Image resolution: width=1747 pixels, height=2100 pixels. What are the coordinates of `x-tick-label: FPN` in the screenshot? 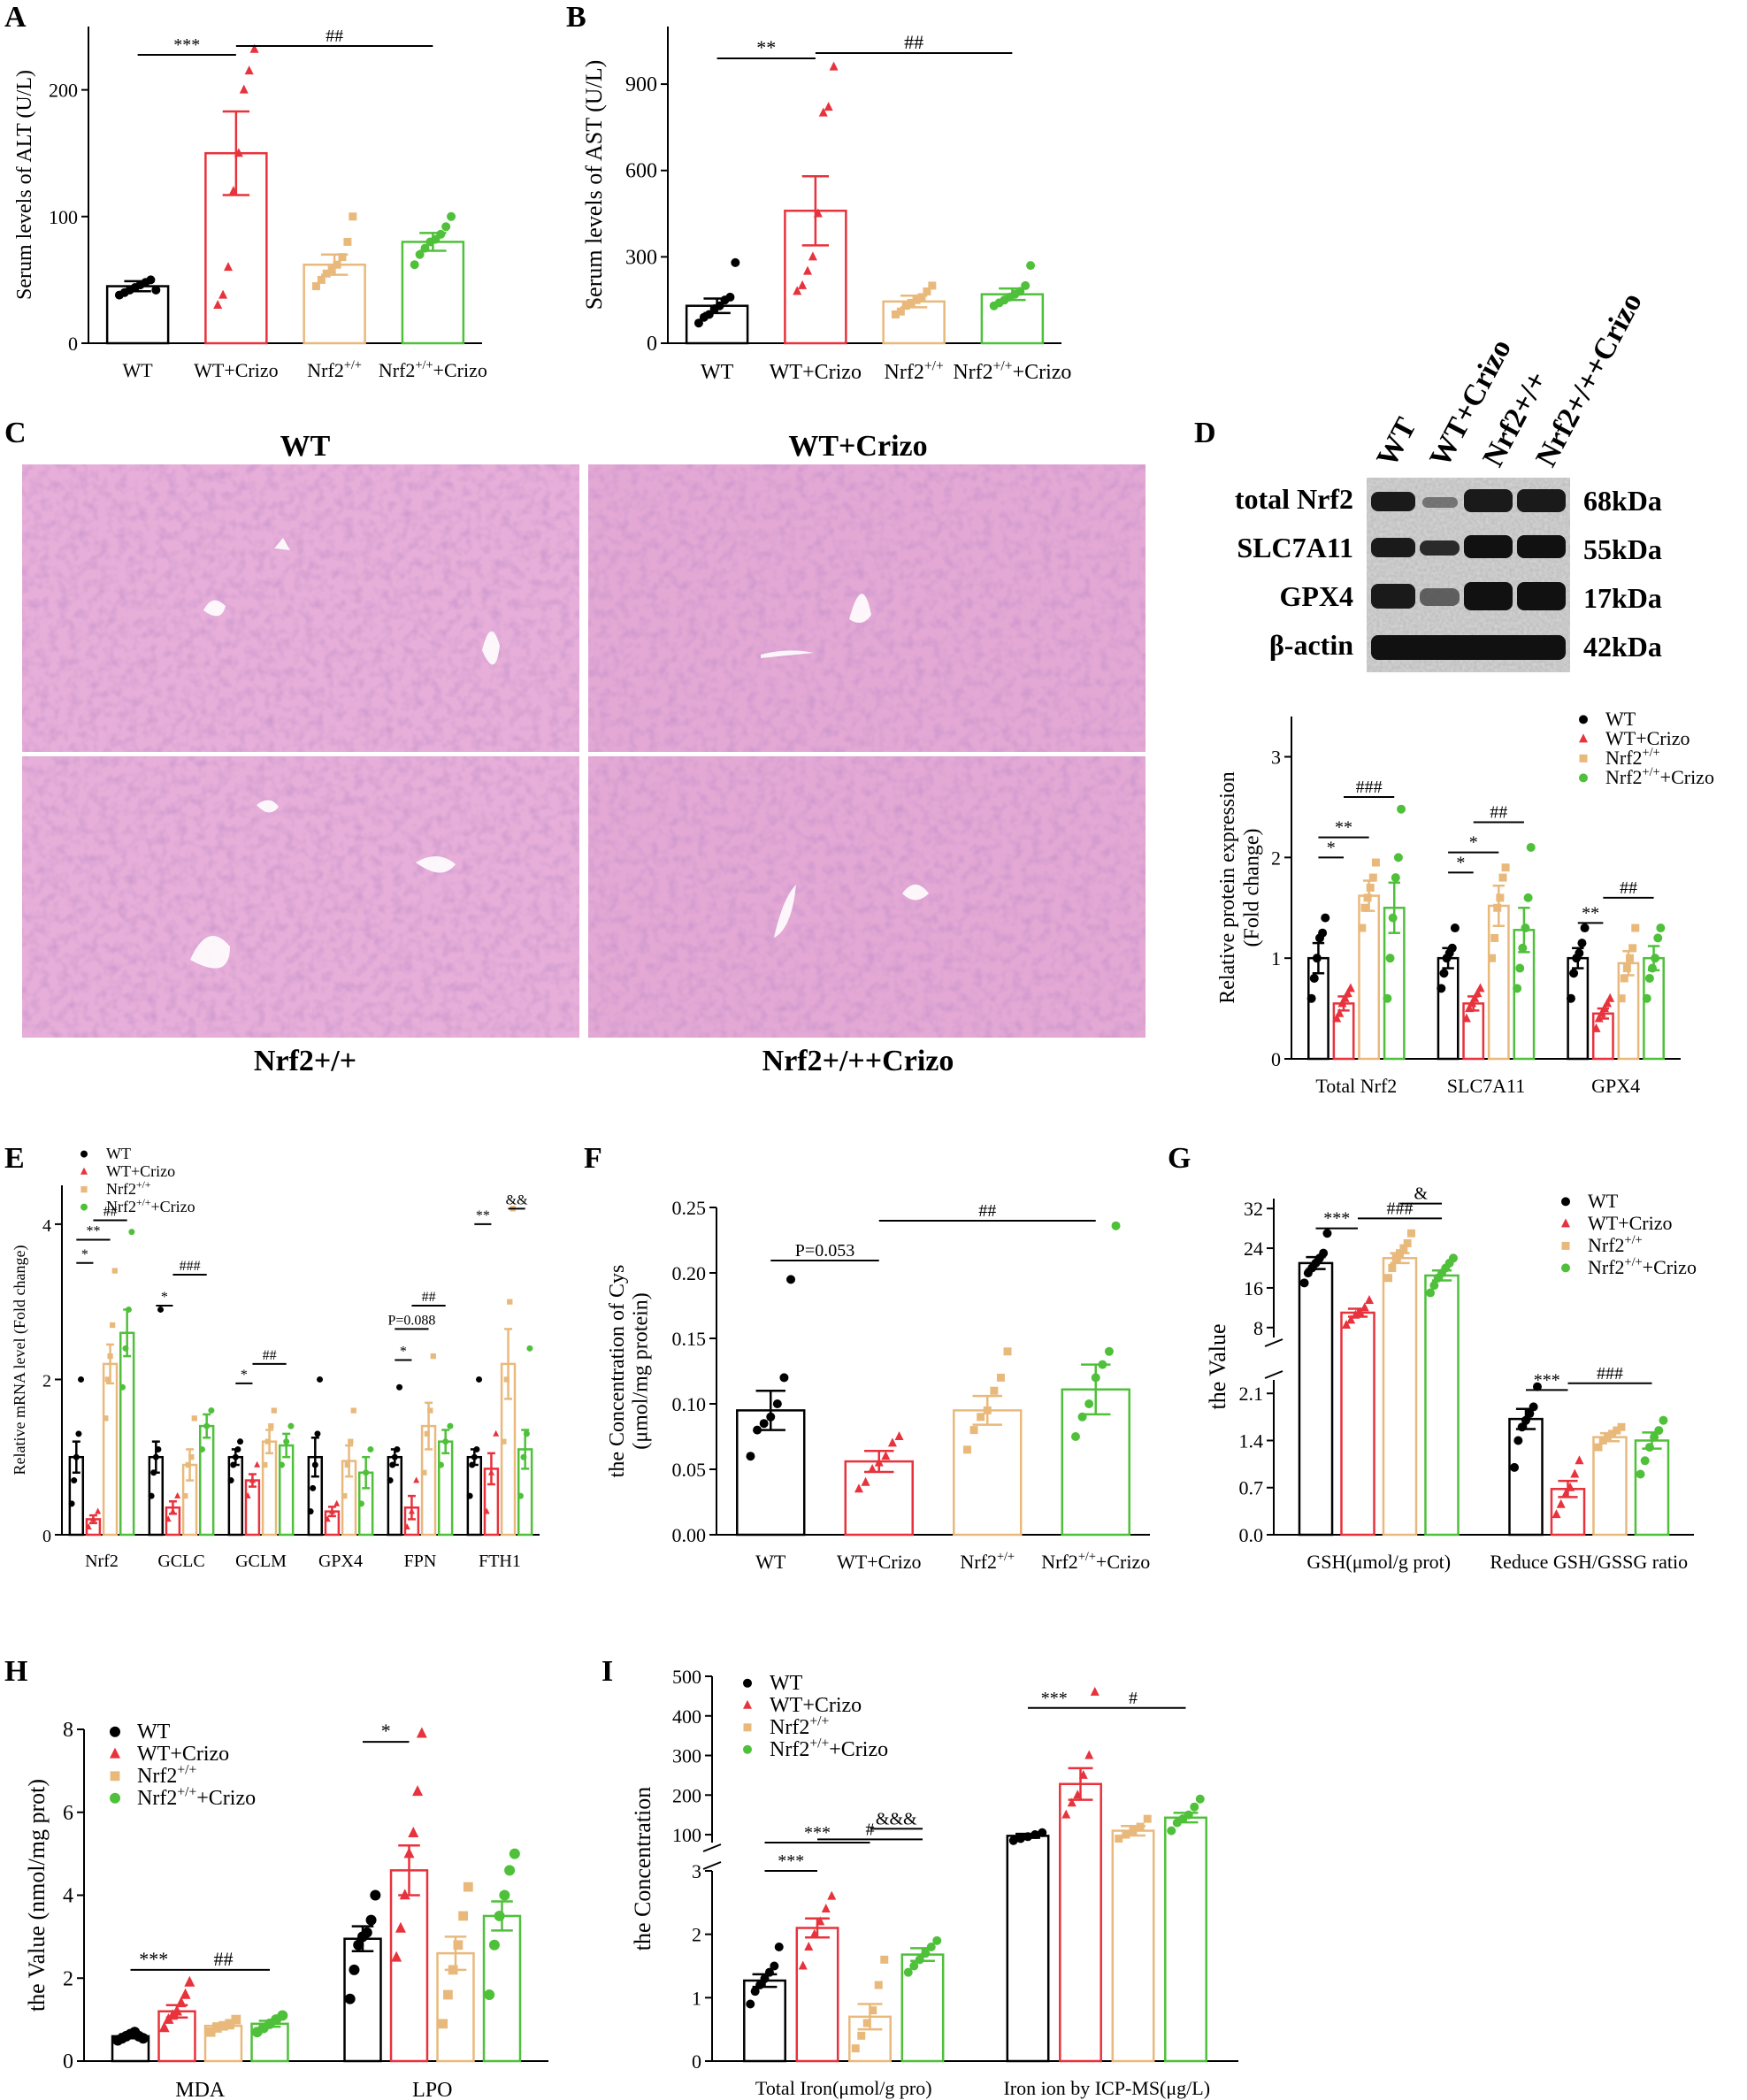 It's located at (420, 1561).